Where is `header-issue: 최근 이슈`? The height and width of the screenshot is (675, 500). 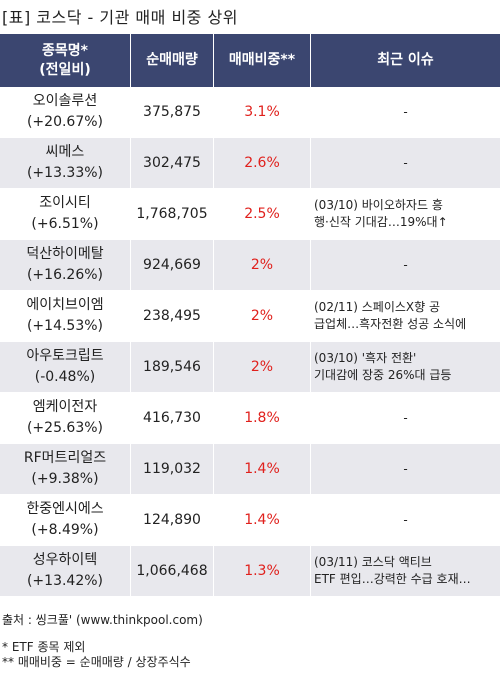
header-issue: 최근 이슈 is located at coordinates (405, 60).